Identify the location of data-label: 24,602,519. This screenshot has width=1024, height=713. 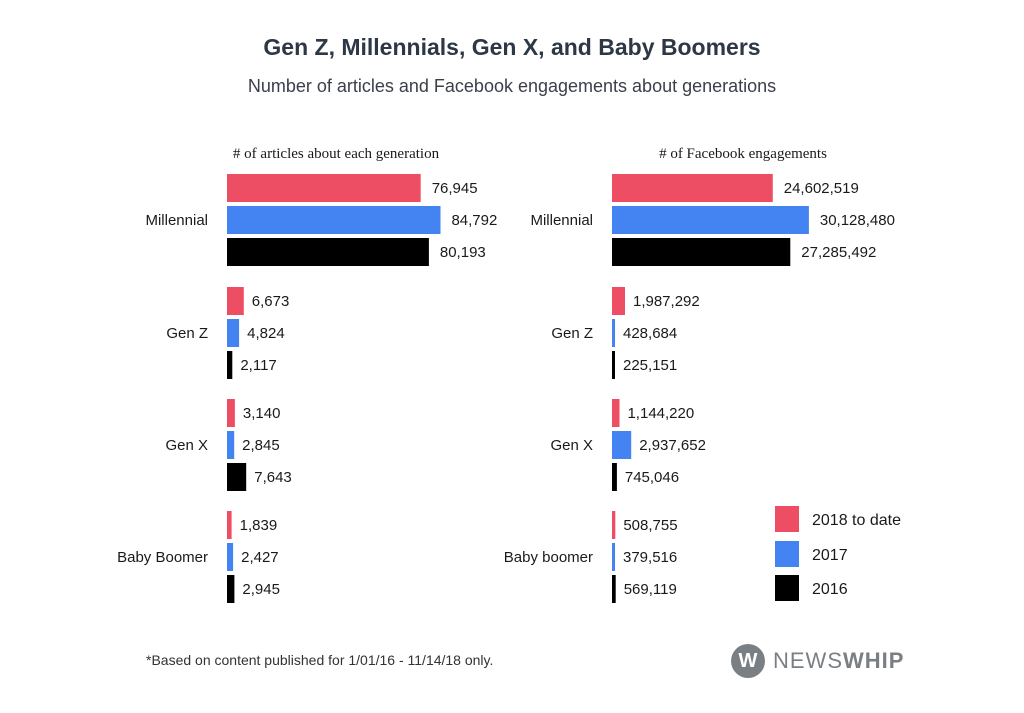
(821, 188).